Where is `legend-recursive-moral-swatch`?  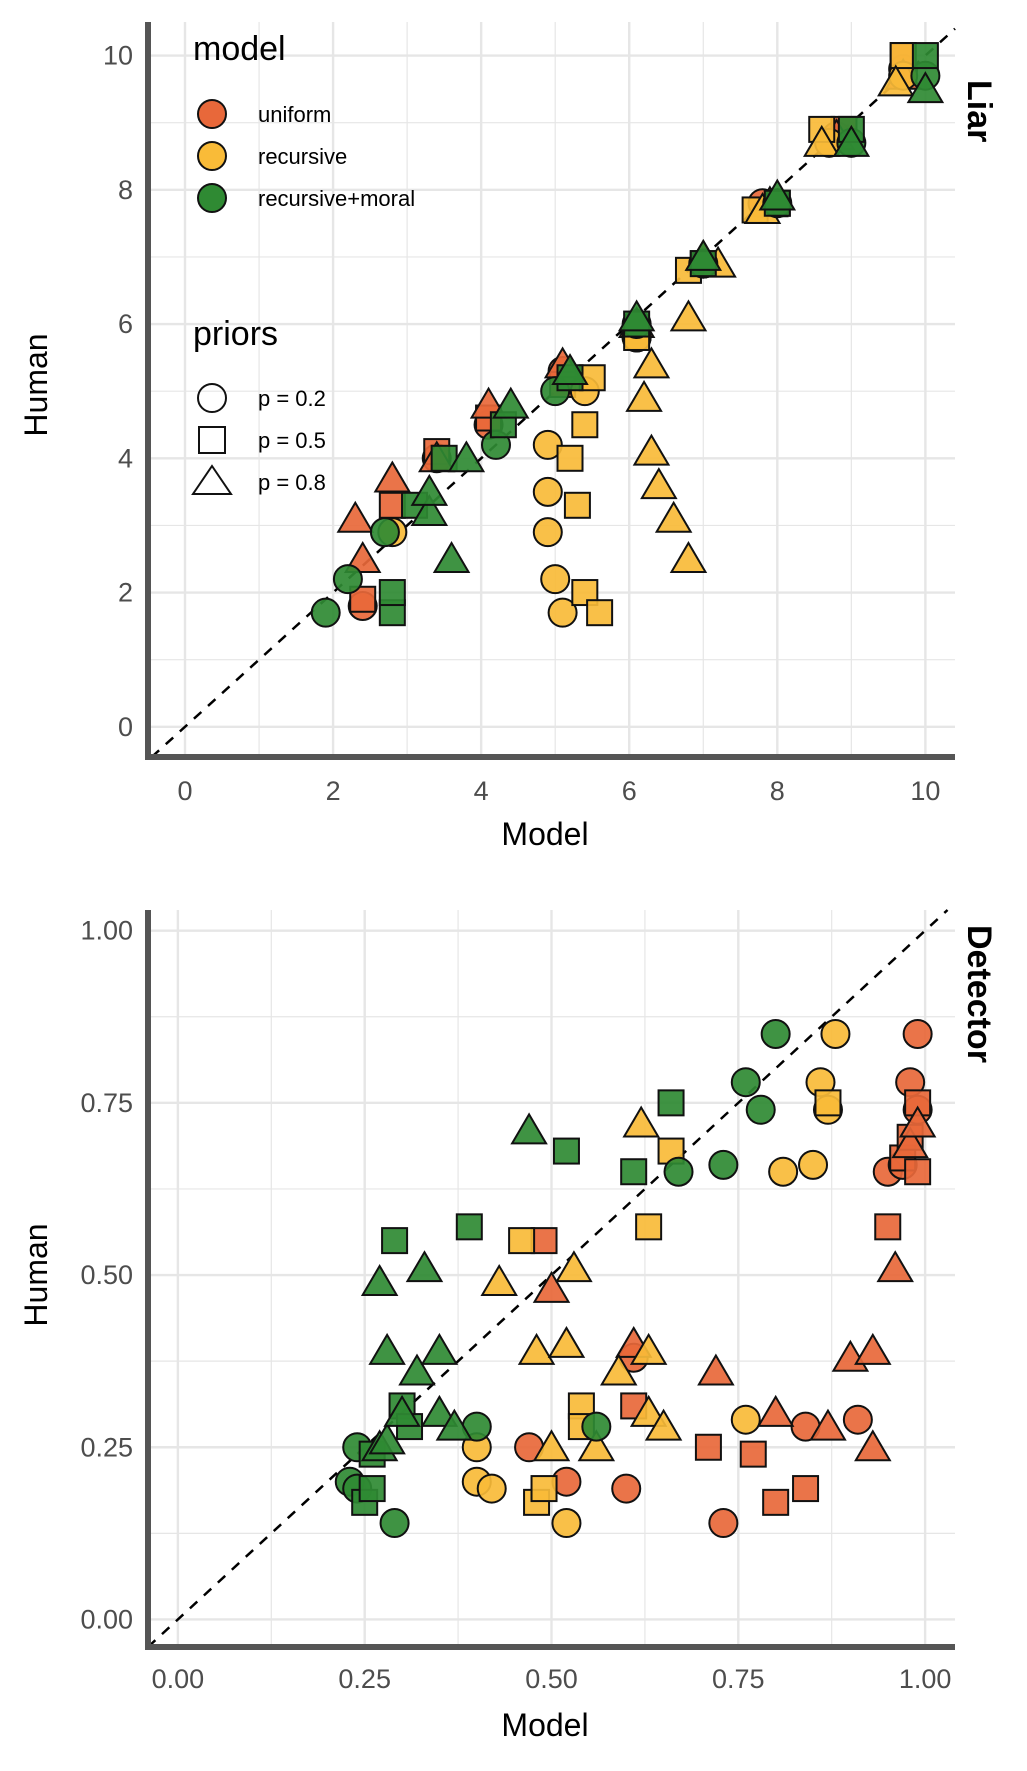
legend-recursive-moral-swatch is located at coordinates (212, 198).